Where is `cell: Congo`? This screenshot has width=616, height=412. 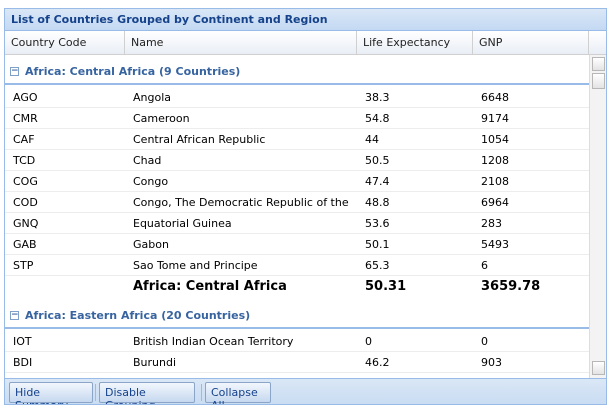
cell: Congo is located at coordinates (151, 181).